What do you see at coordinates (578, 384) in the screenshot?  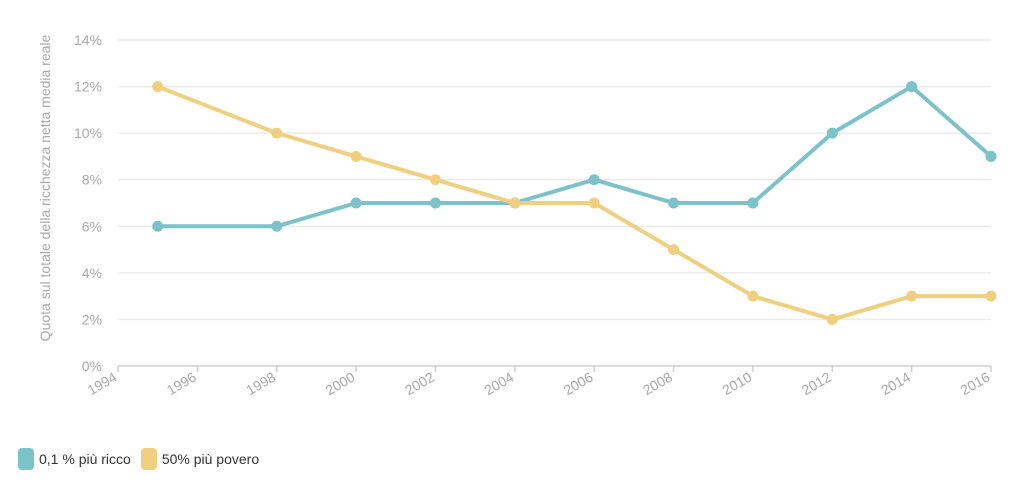 I see `x-tick-label: 2006` at bounding box center [578, 384].